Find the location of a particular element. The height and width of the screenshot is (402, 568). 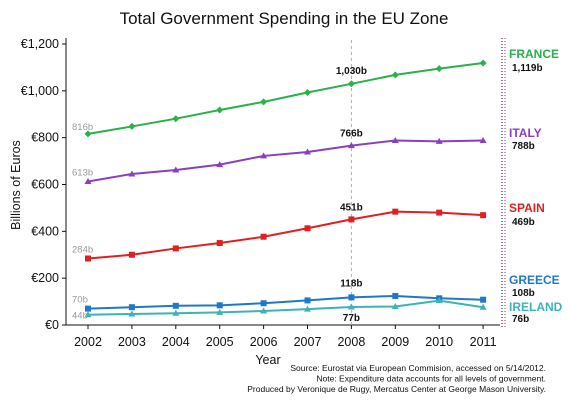

x-tick-label: 2003 is located at coordinates (132, 342).